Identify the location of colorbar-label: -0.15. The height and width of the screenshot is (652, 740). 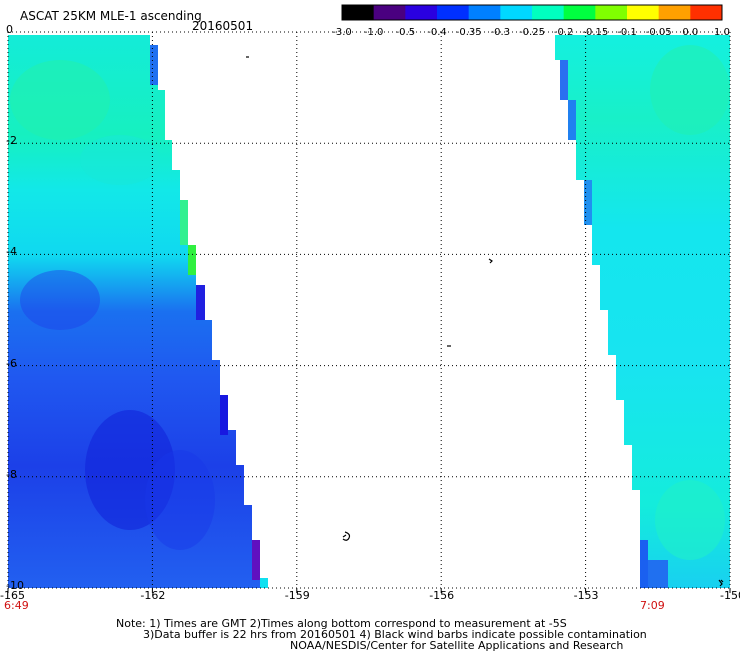
(595, 32).